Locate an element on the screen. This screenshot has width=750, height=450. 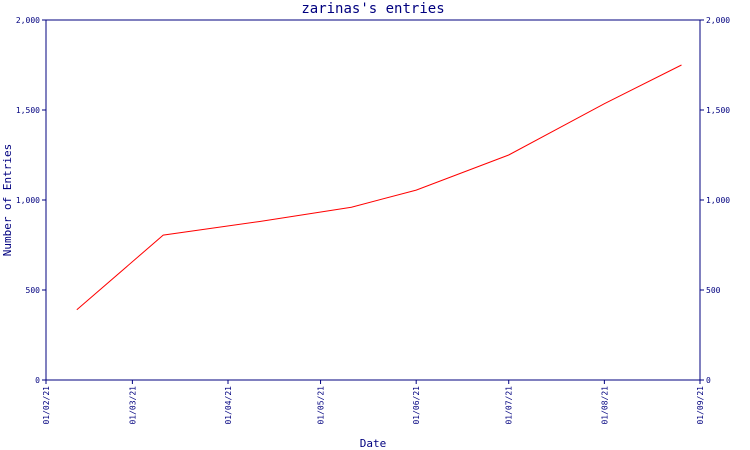
x-tick-label: 01/03/21 is located at coordinates (132, 405).